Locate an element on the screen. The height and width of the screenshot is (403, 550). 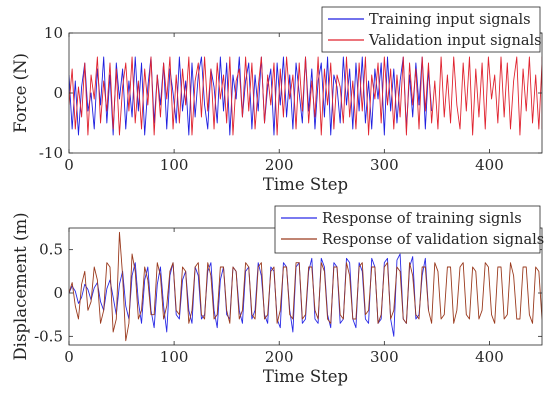
y-tick-label: 0.5 is located at coordinates (51, 250).